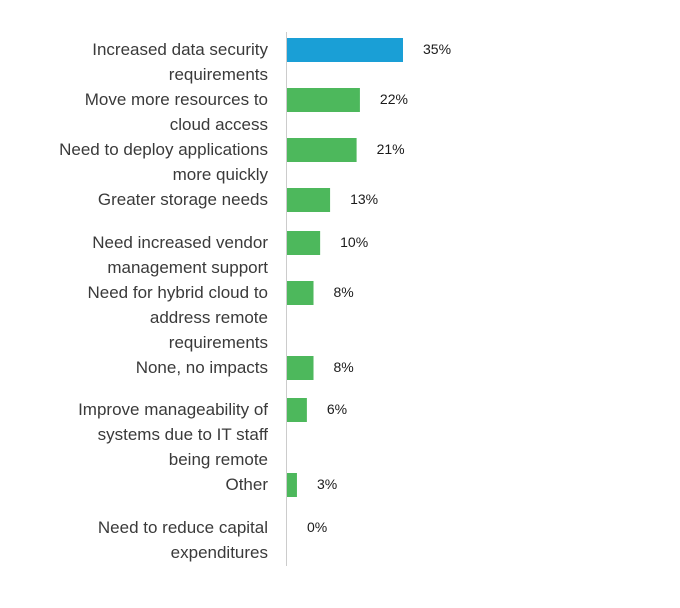 This screenshot has width=680, height=608. What do you see at coordinates (187, 267) in the screenshot?
I see `category-label-line: management support` at bounding box center [187, 267].